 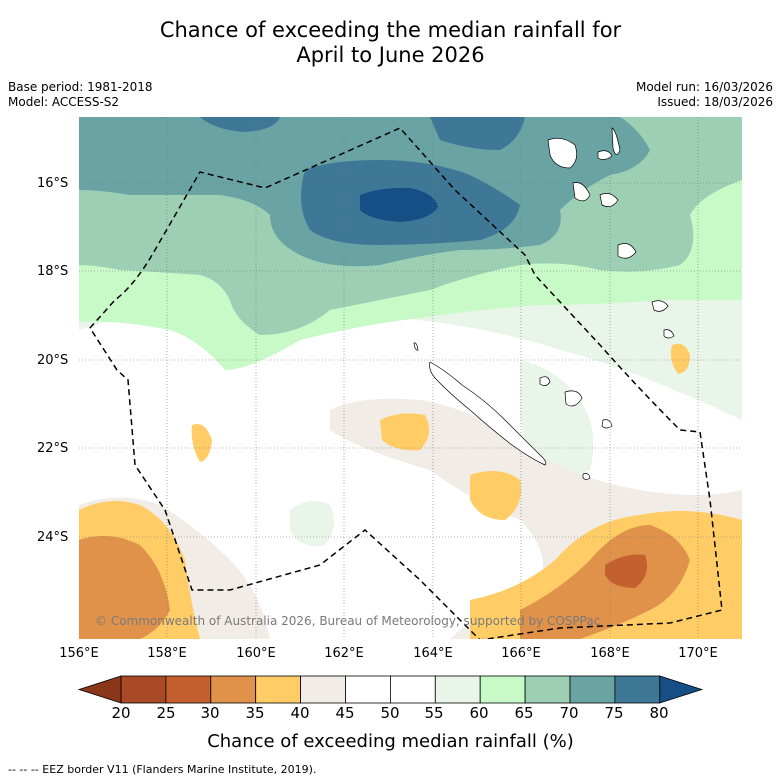 I want to click on meta-left: Base period: 1981-2018 Model: ACCESS-S2, so click(x=80, y=95).